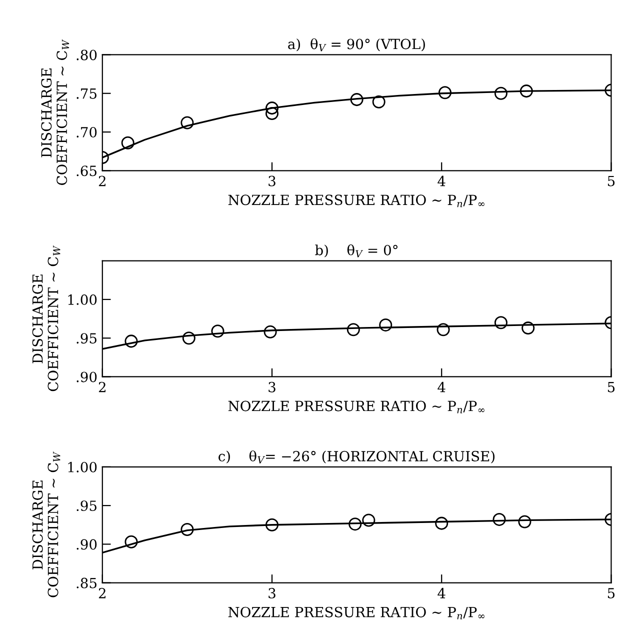  I want to click on y-tick-label: .65, so click(86, 171).